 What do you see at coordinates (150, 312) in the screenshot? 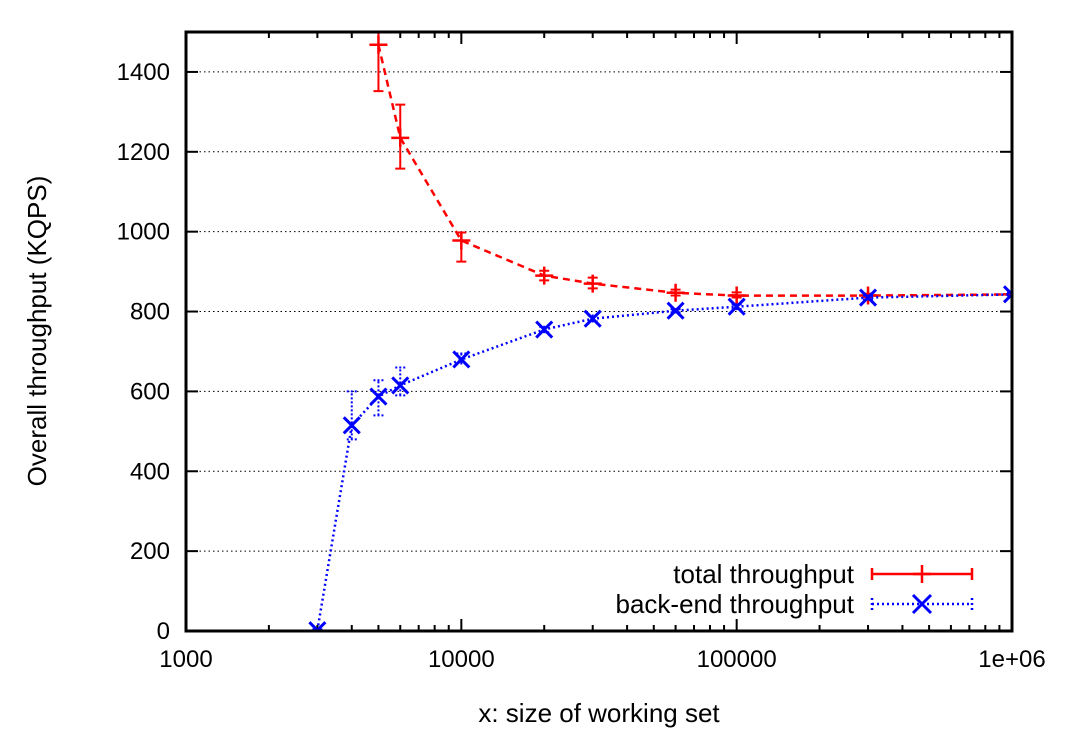
I see `y-tick-label: 800` at bounding box center [150, 312].